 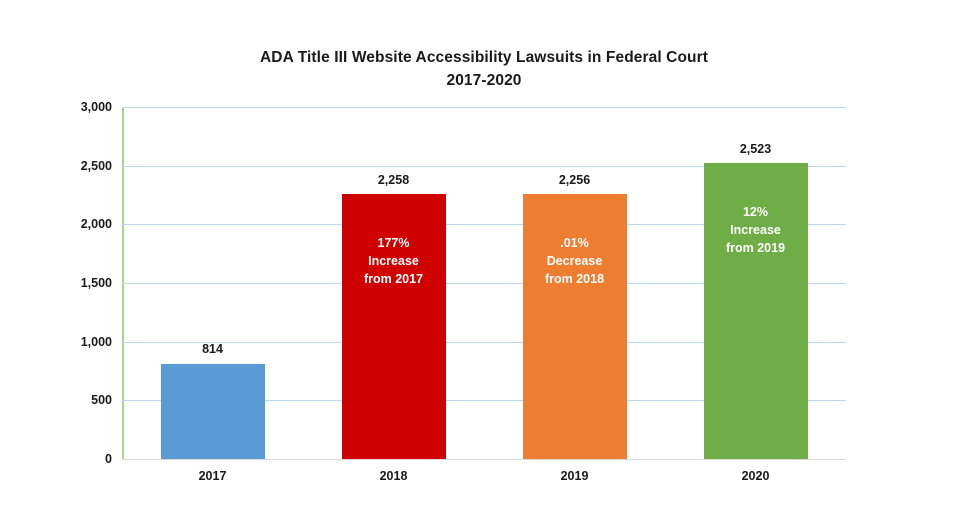 I want to click on bar-annotation: .01% Decrease from 2018, so click(x=575, y=261).